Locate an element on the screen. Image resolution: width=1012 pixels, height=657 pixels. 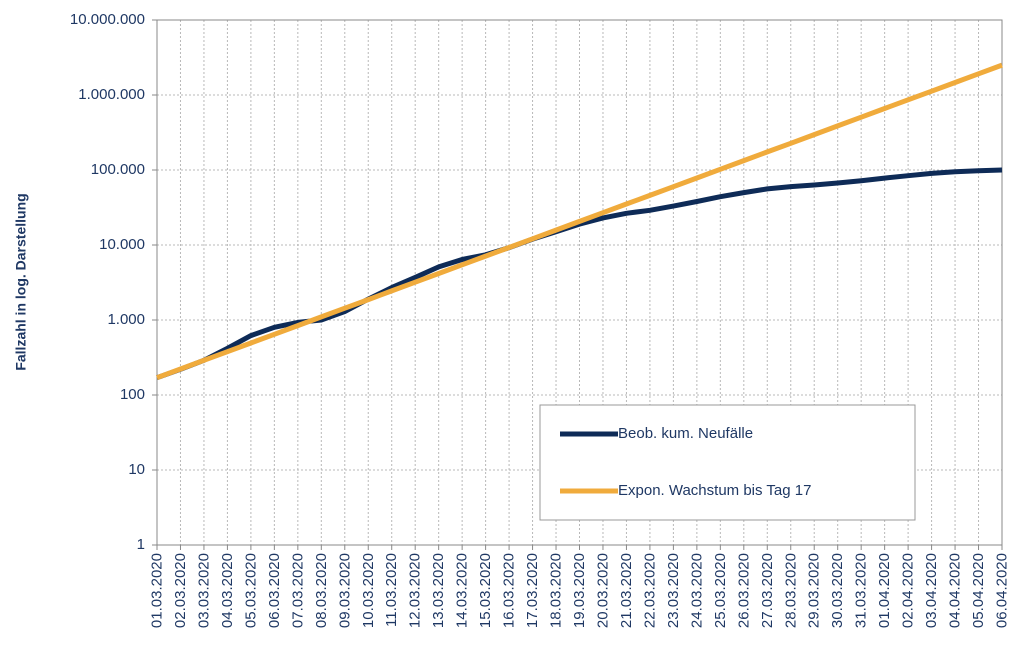
y-tick-label: 10.000 is located at coordinates (122, 244).